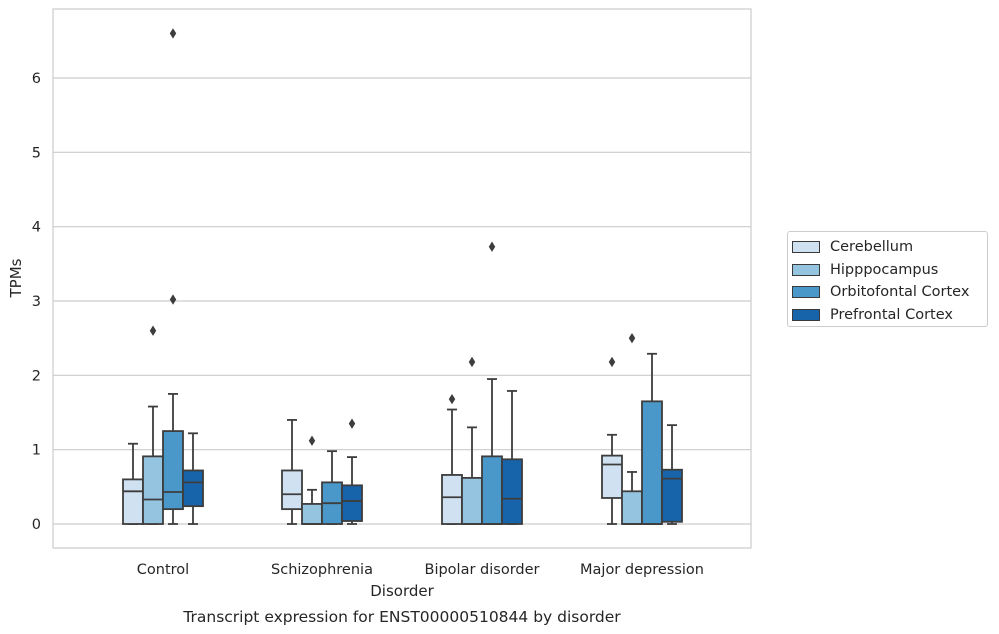 The width and height of the screenshot is (999, 634). I want to click on legend-item: Orbitofontal Cortex, so click(889, 292).